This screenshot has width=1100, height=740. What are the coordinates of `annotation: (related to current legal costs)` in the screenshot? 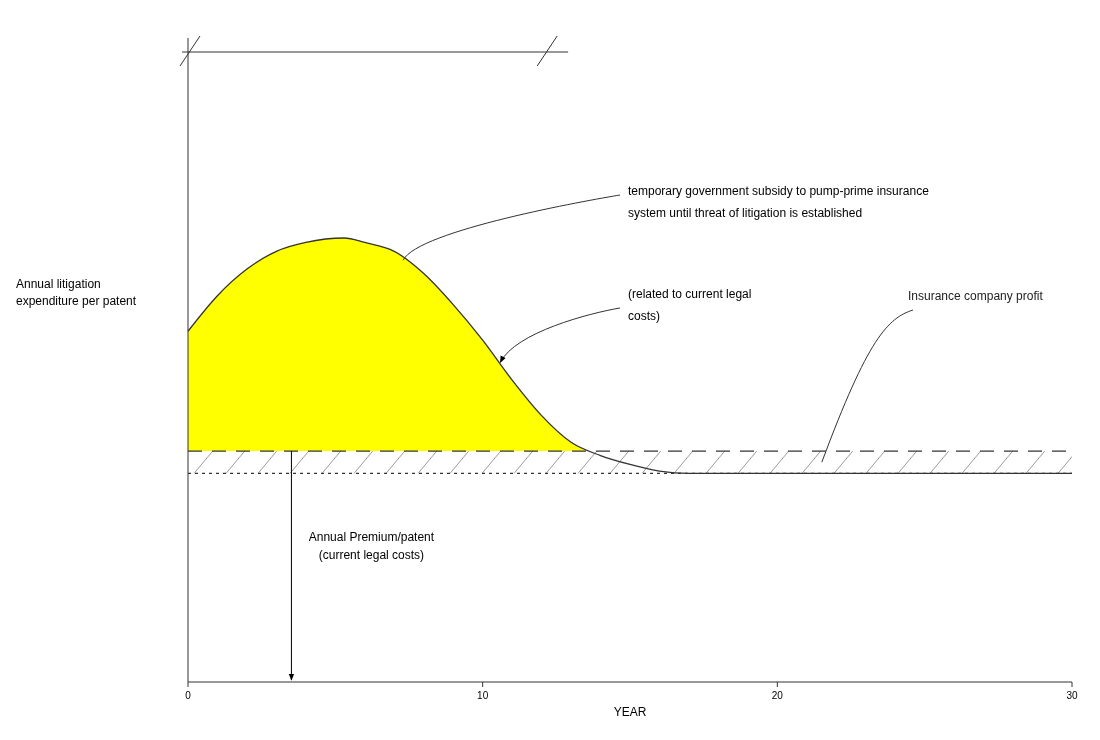 It's located at (690, 305).